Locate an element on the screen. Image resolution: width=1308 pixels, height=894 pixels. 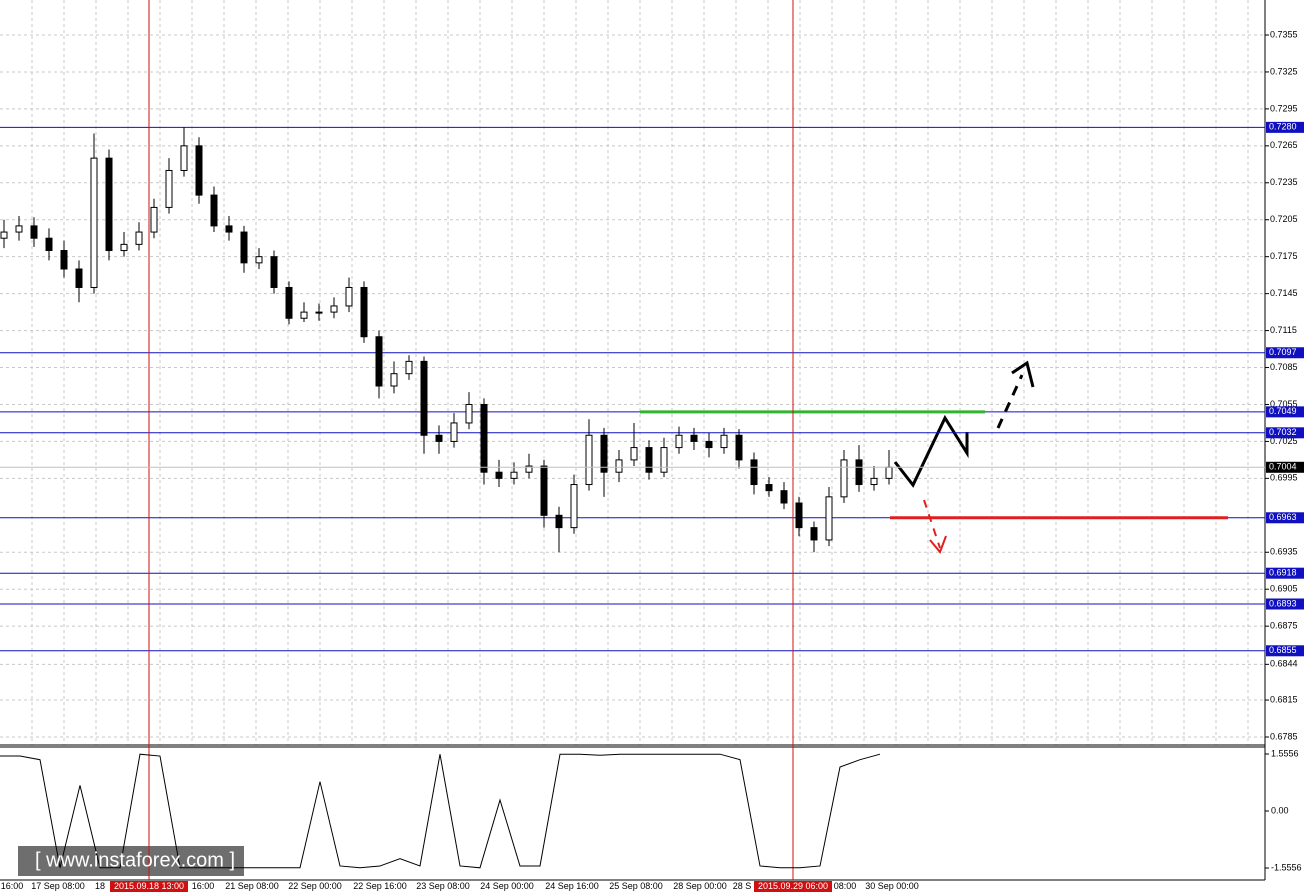
arrow-head-down is located at coordinates (938, 544).